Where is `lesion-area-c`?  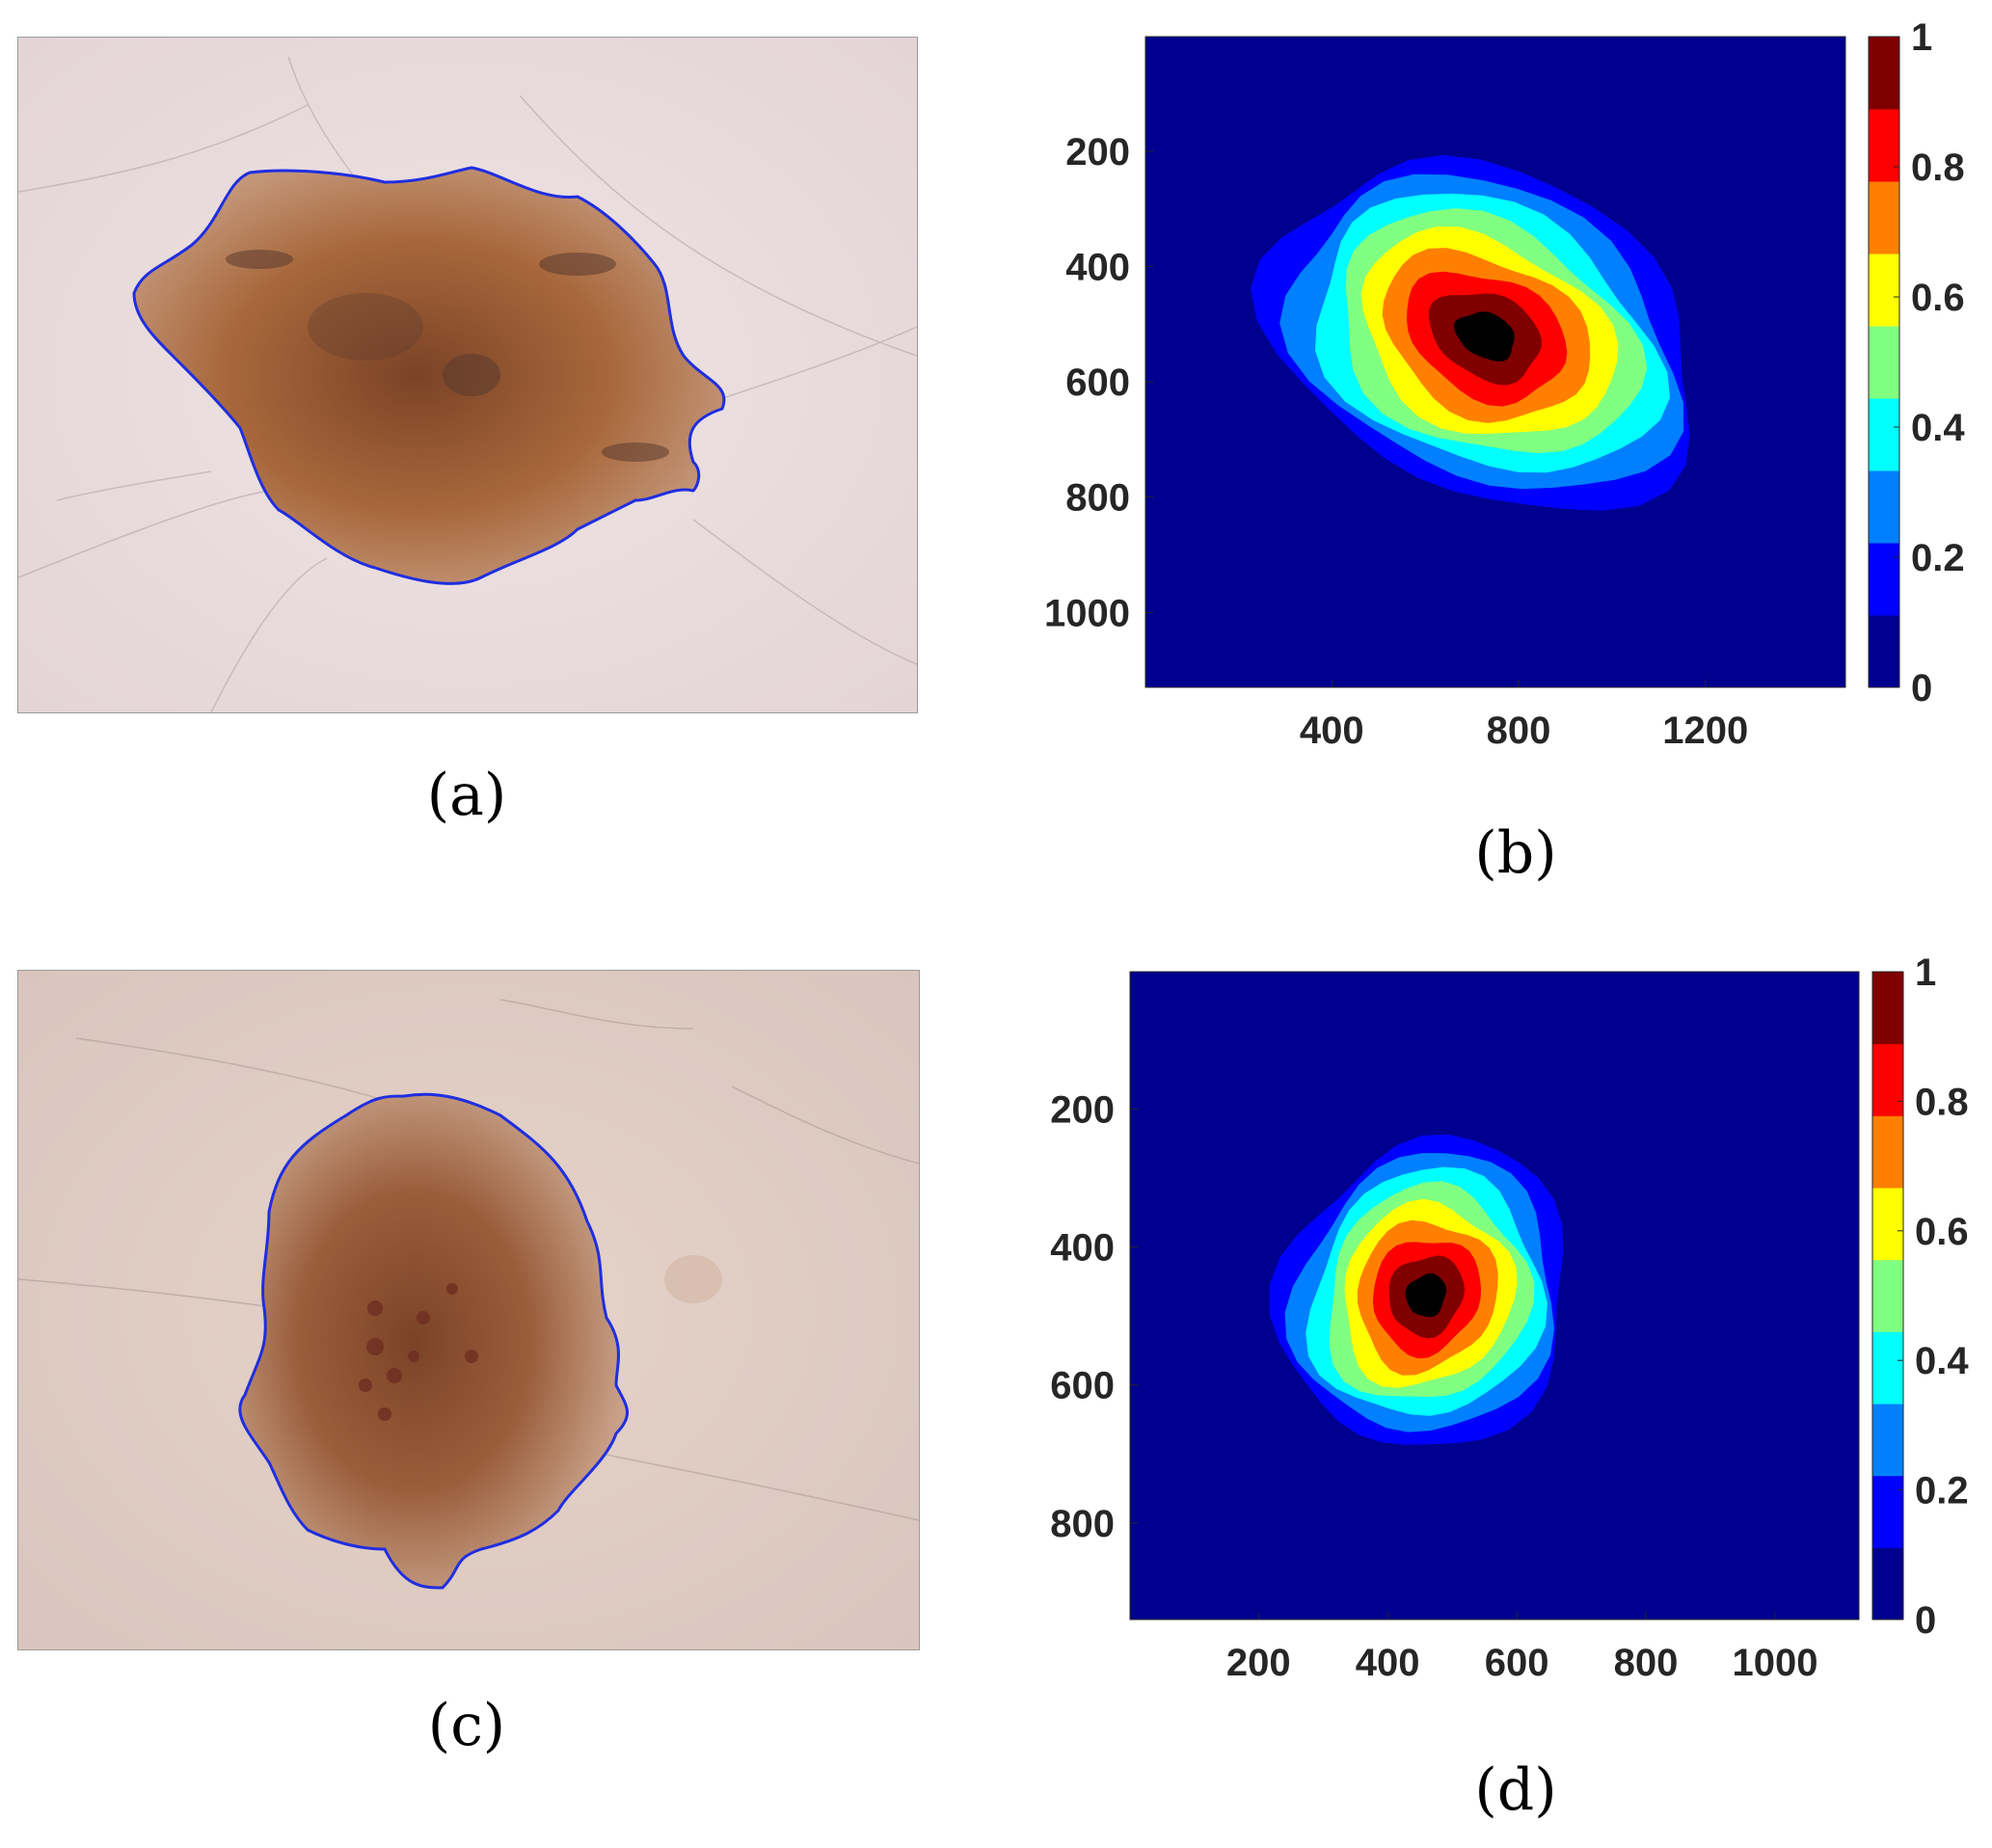
lesion-area-c is located at coordinates (433, 1341).